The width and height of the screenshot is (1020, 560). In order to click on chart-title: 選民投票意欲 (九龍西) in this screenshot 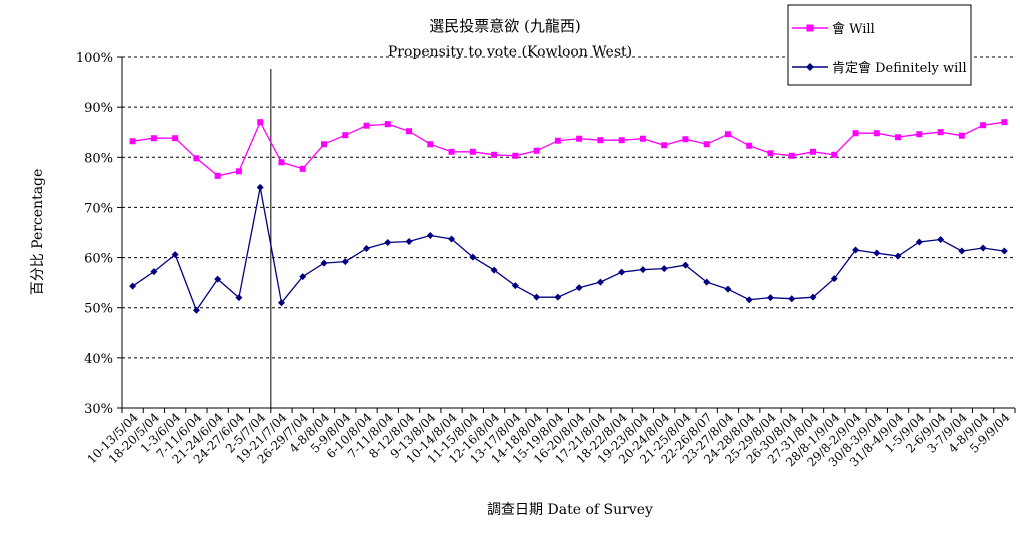, I will do `click(504, 26)`.